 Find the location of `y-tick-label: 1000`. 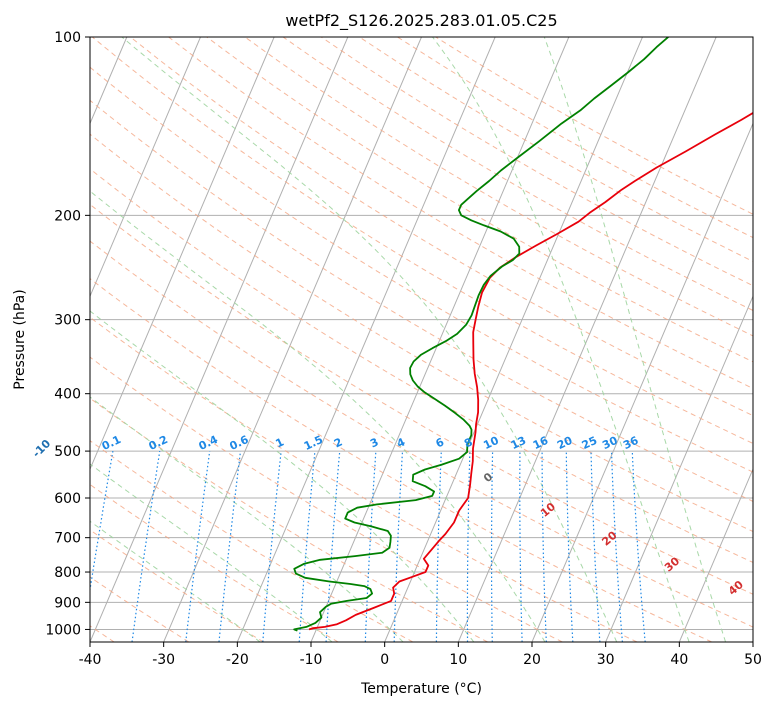

y-tick-label: 1000 is located at coordinates (63, 630).